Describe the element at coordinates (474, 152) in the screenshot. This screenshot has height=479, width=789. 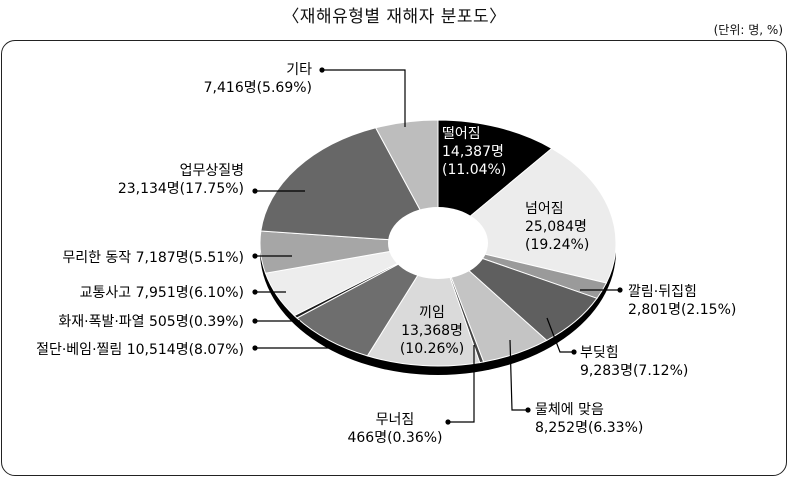
I see `slice-label: 떨어짐 14,387명 (11.04%)` at that location.